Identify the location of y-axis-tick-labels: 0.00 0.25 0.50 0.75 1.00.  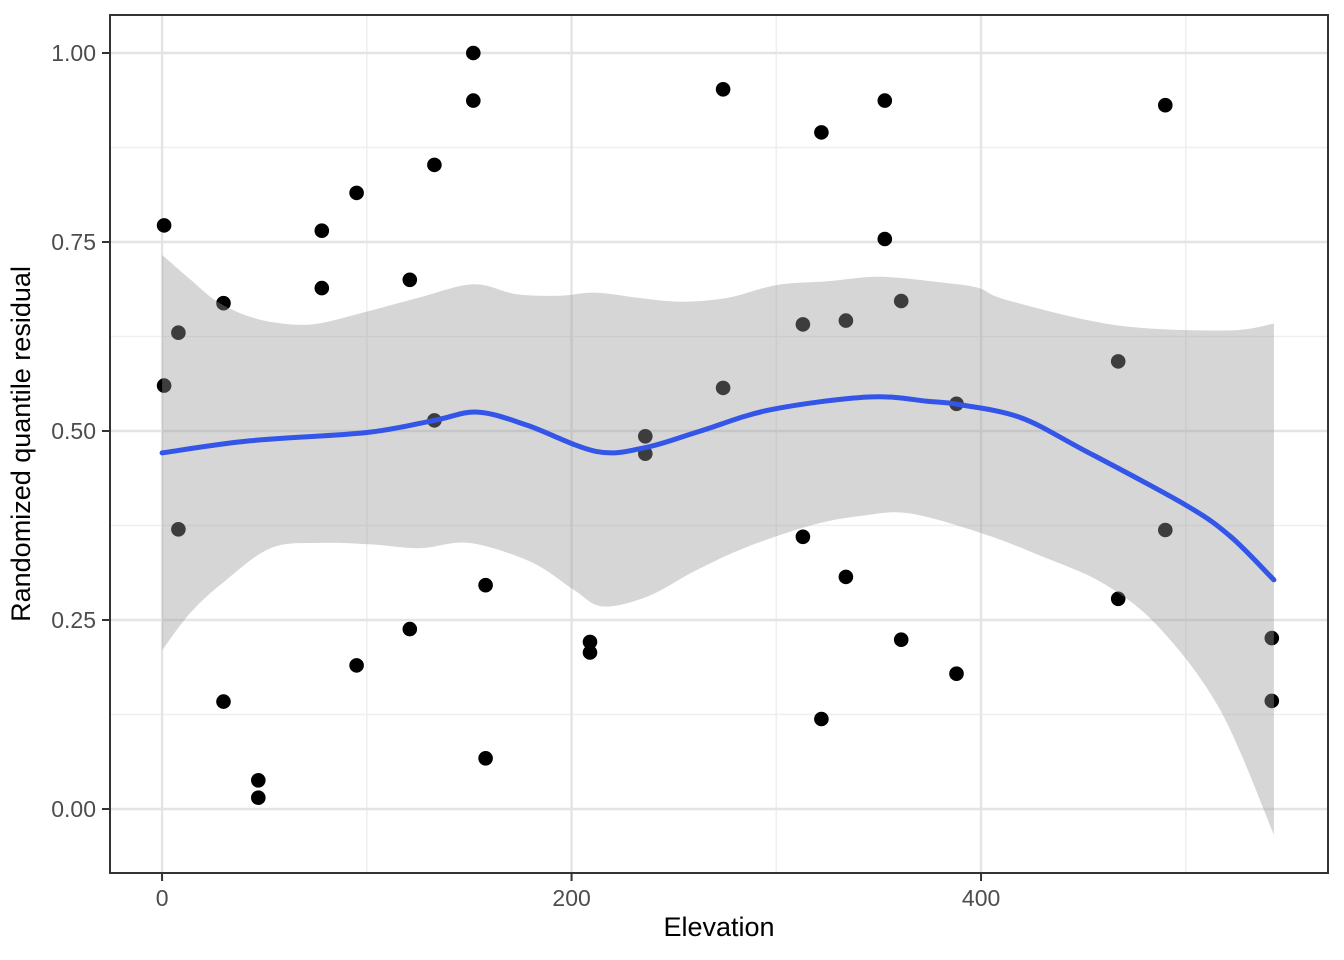
(73, 431).